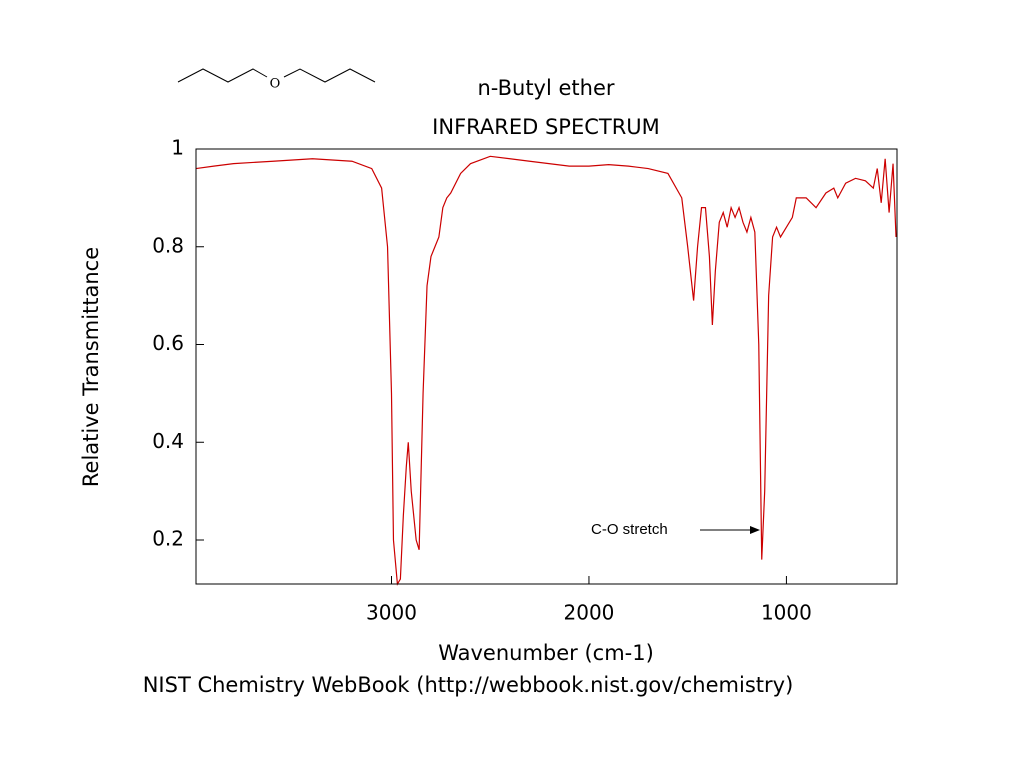 The width and height of the screenshot is (1024, 768). What do you see at coordinates (391, 613) in the screenshot?
I see `x-tick-label: 3000` at bounding box center [391, 613].